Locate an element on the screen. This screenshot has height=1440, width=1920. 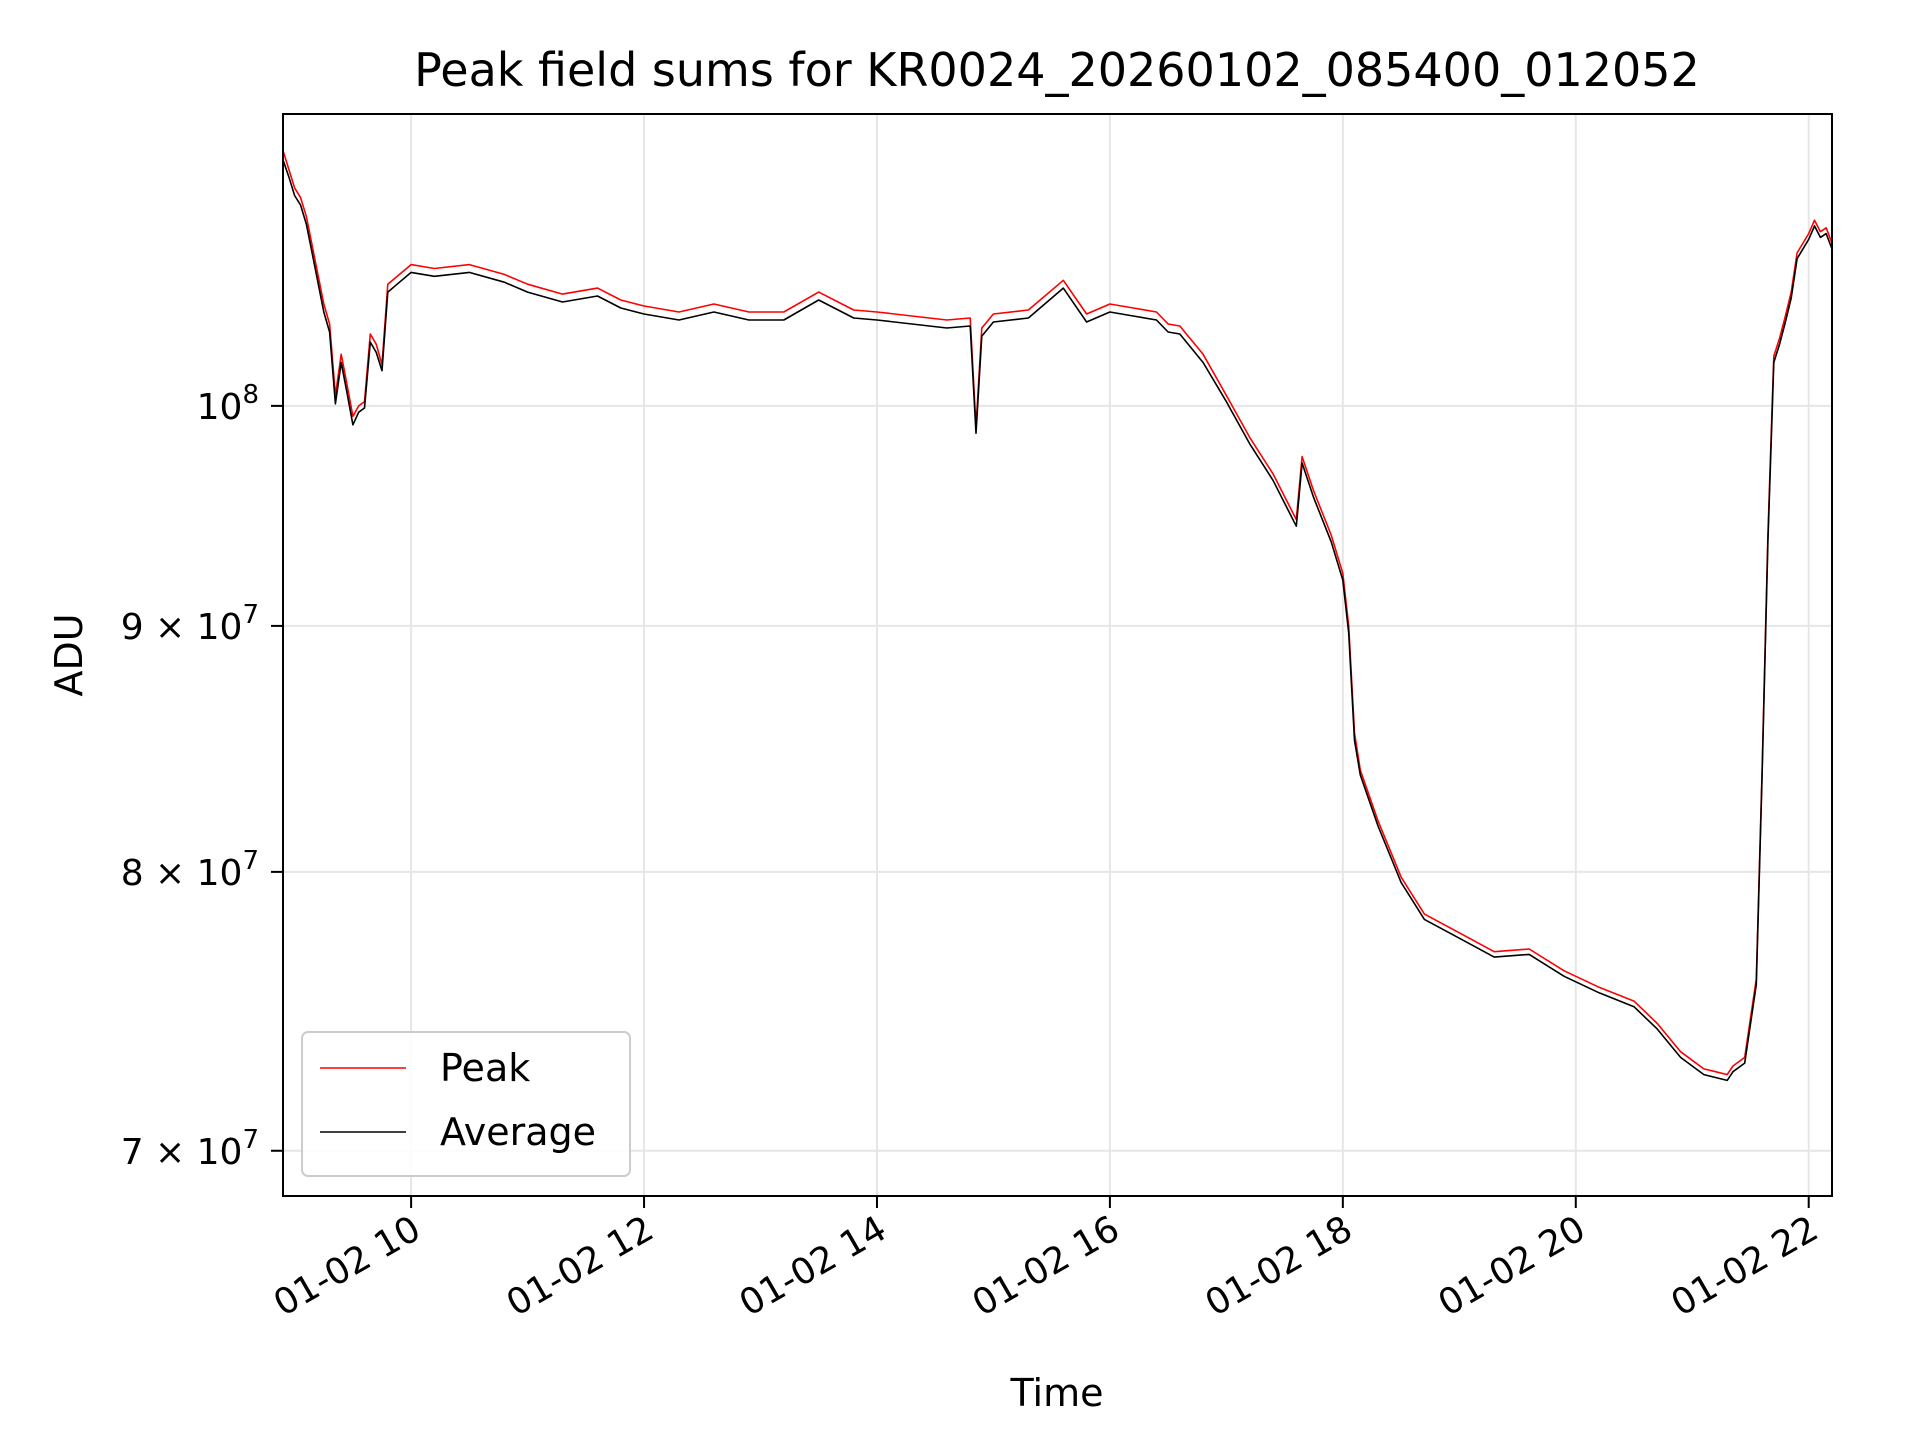
legend-label-average: Average is located at coordinates (518, 1132).